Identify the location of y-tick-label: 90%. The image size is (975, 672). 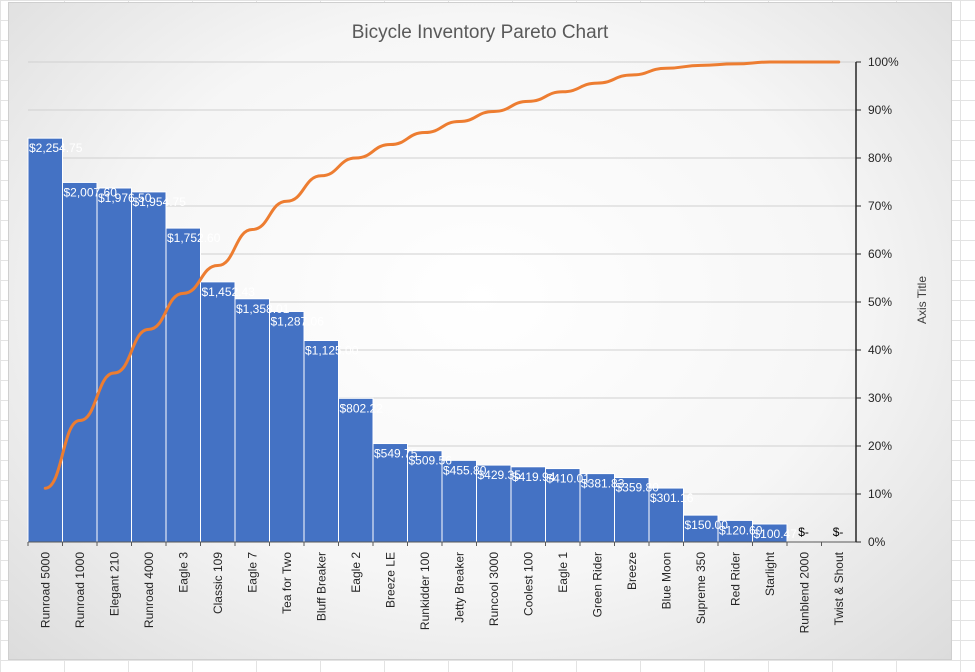
(880, 110).